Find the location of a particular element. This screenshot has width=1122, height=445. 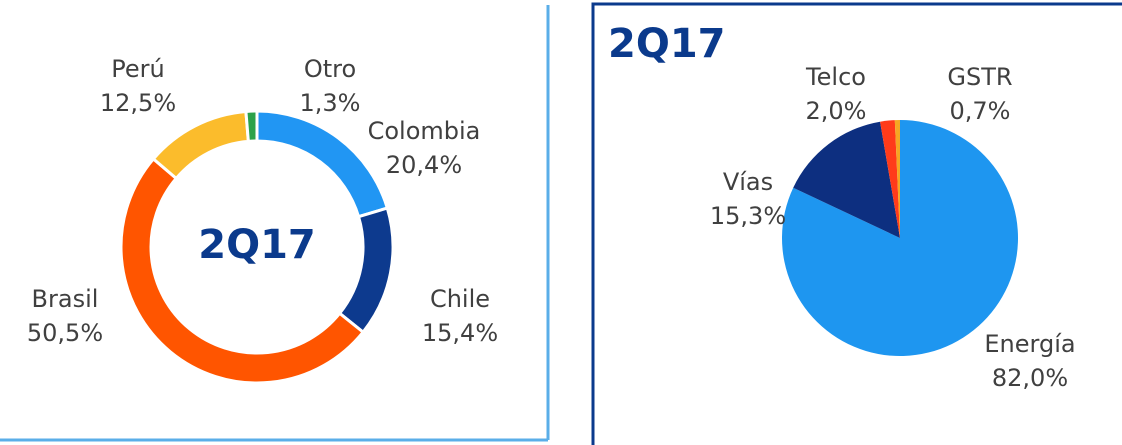

slice-name: Perú is located at coordinates (137, 69).